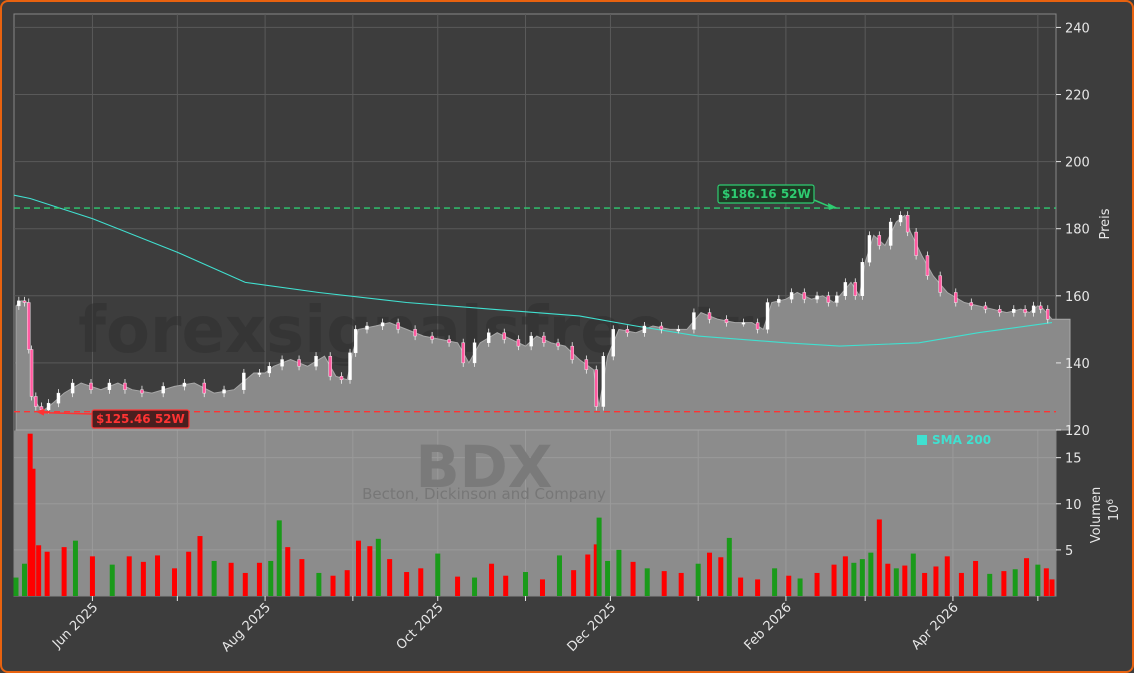 Image resolution: width=1134 pixels, height=673 pixels. What do you see at coordinates (484, 494) in the screenshot?
I see `watermark-company: Becton, Dickinson and Company` at bounding box center [484, 494].